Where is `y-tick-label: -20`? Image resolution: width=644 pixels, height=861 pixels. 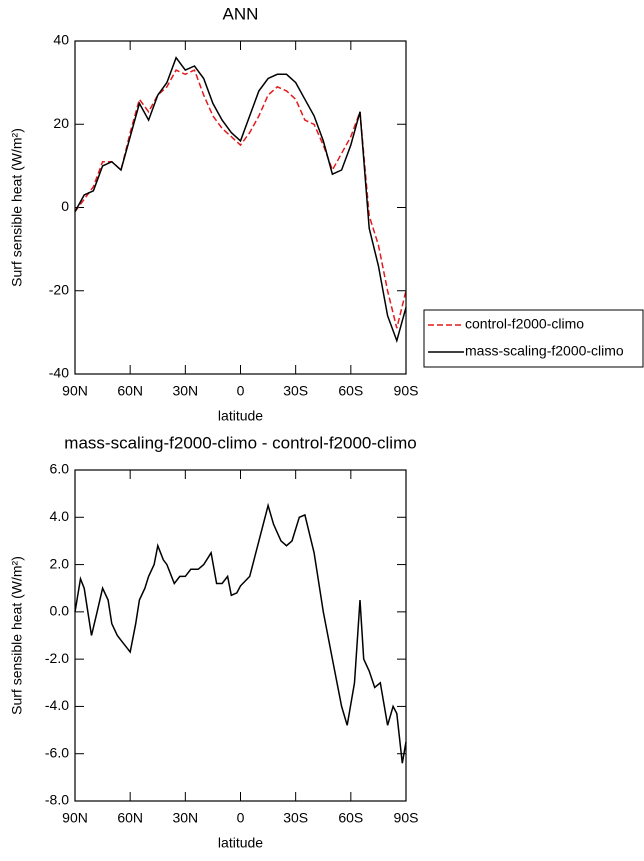
y-tick-label: -20 is located at coordinates (59, 289).